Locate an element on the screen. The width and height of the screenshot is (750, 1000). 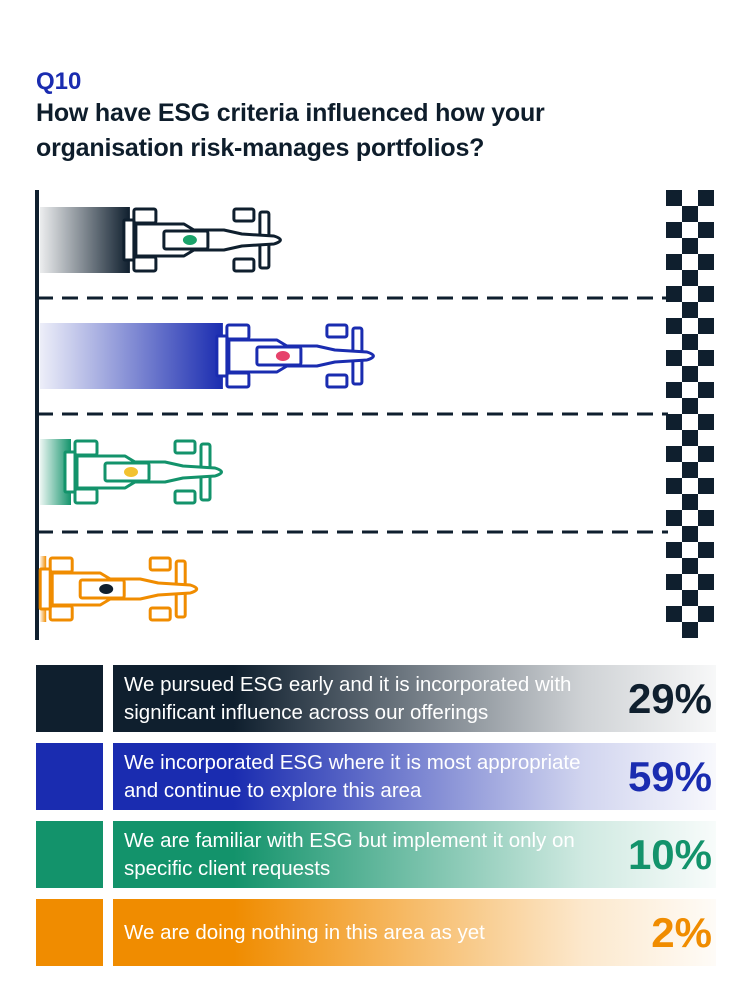
legend-percent: 59% is located at coordinates (669, 776).